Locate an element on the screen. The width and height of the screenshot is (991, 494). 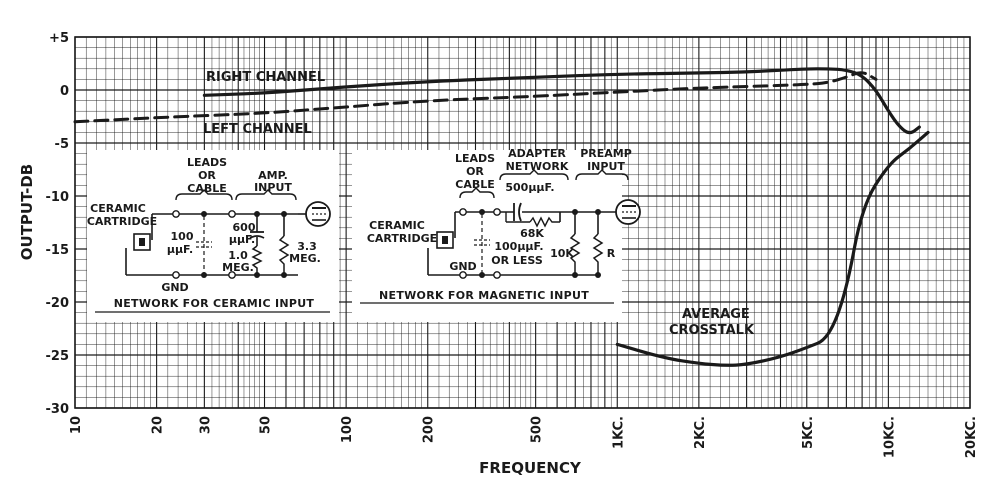
magnetic-gnd-label: GND is located at coordinates (462, 266).